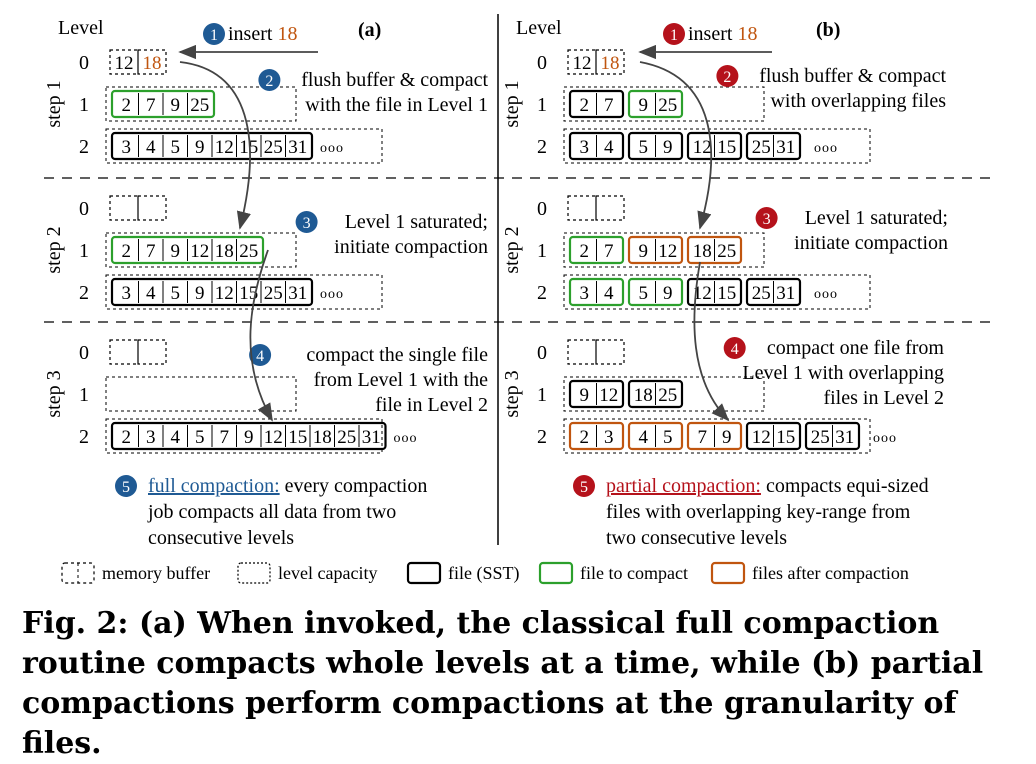  Describe the element at coordinates (871, 243) in the screenshot. I see `note-text: initiate compaction` at that location.